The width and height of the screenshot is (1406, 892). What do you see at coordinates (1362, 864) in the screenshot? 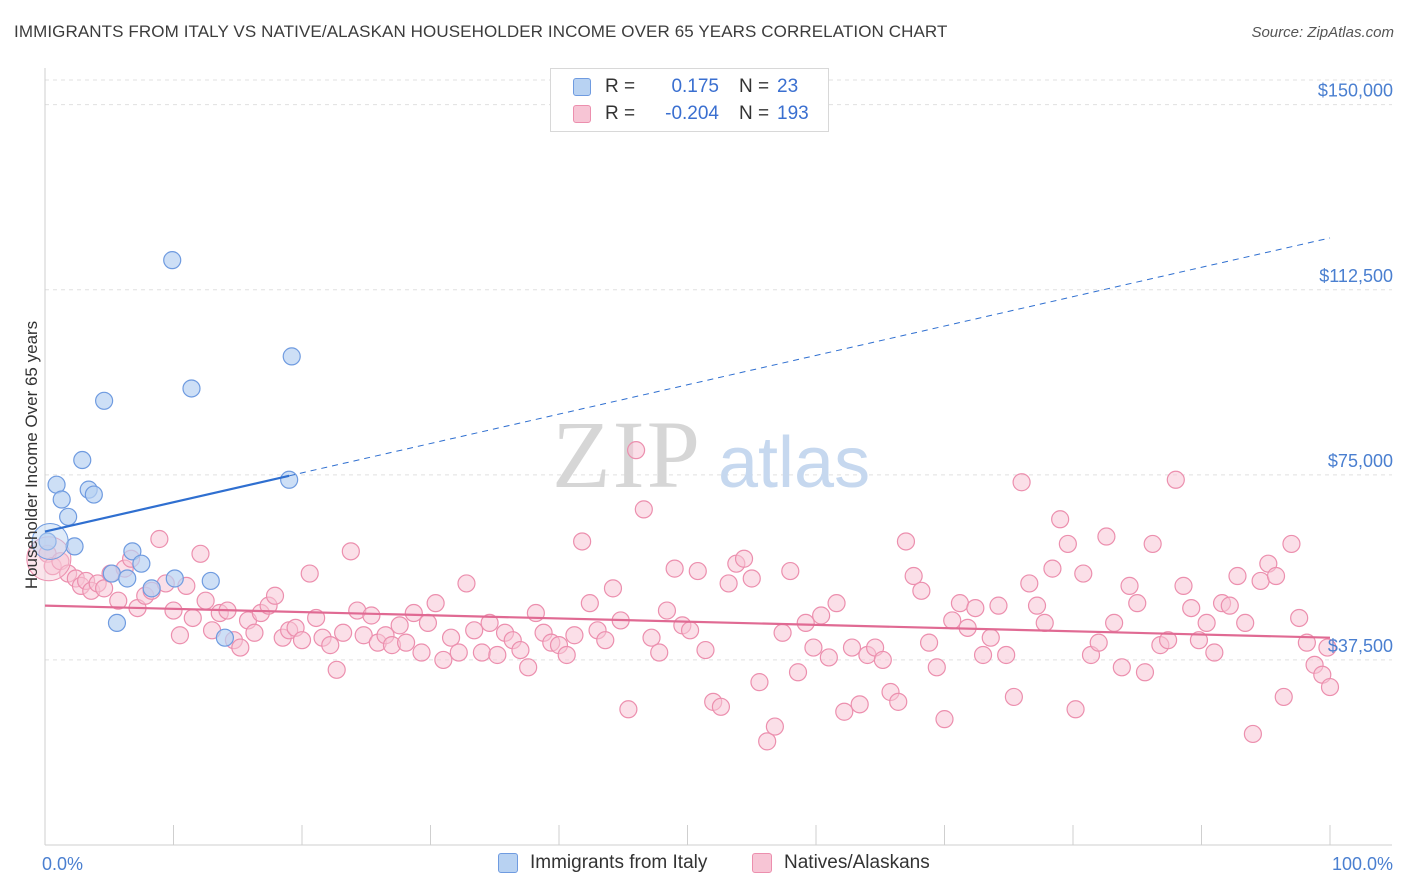
I see `x-tick-label-max: 100.0%` at bounding box center [1362, 864].